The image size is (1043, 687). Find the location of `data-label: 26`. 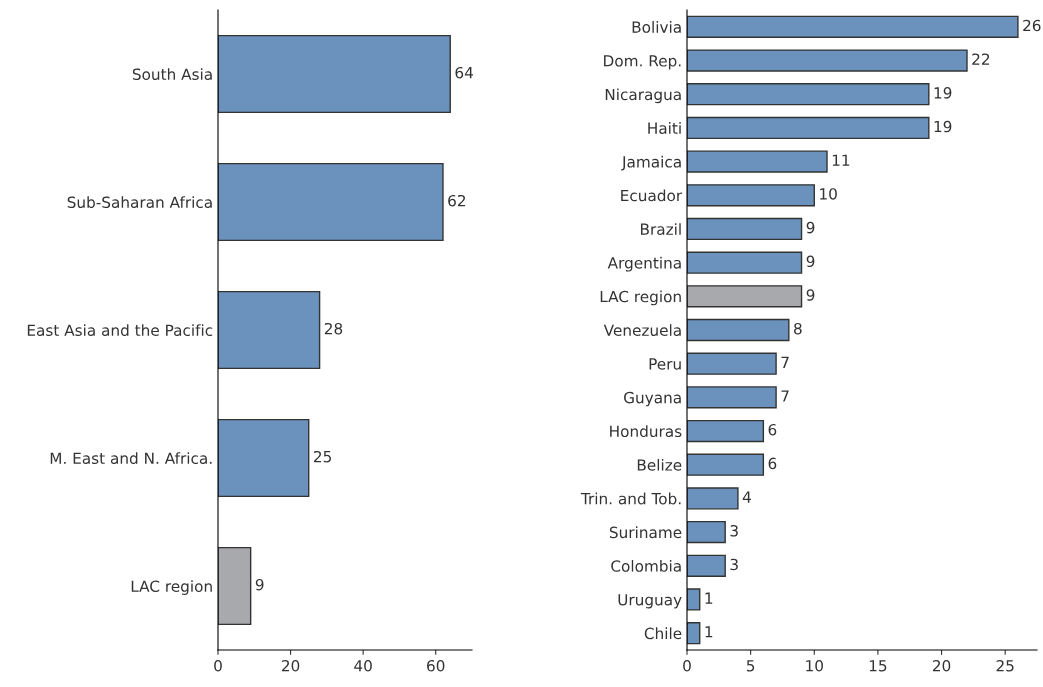

data-label: 26 is located at coordinates (1032, 25).